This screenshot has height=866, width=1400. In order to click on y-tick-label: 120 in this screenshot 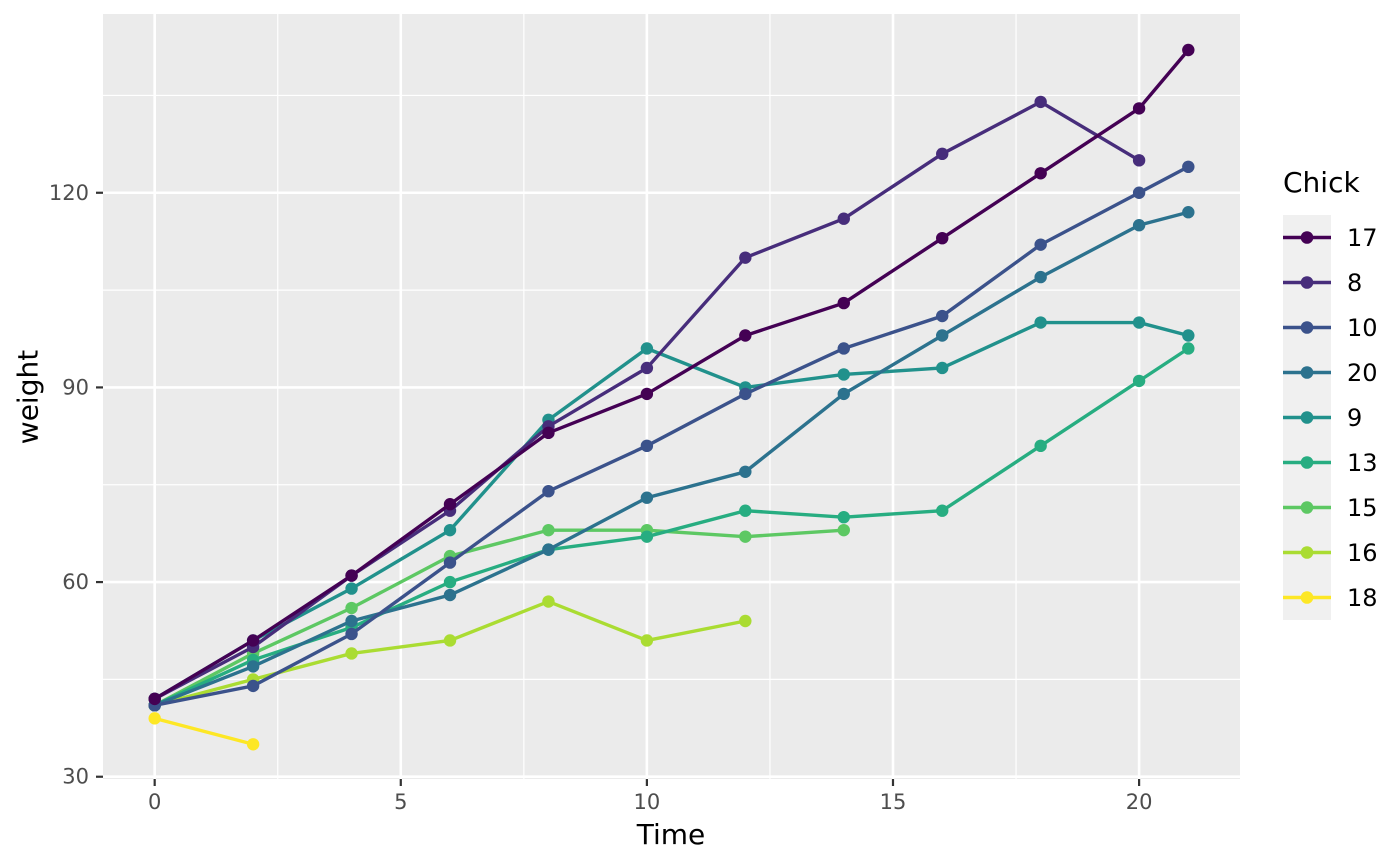, I will do `click(69, 193)`.